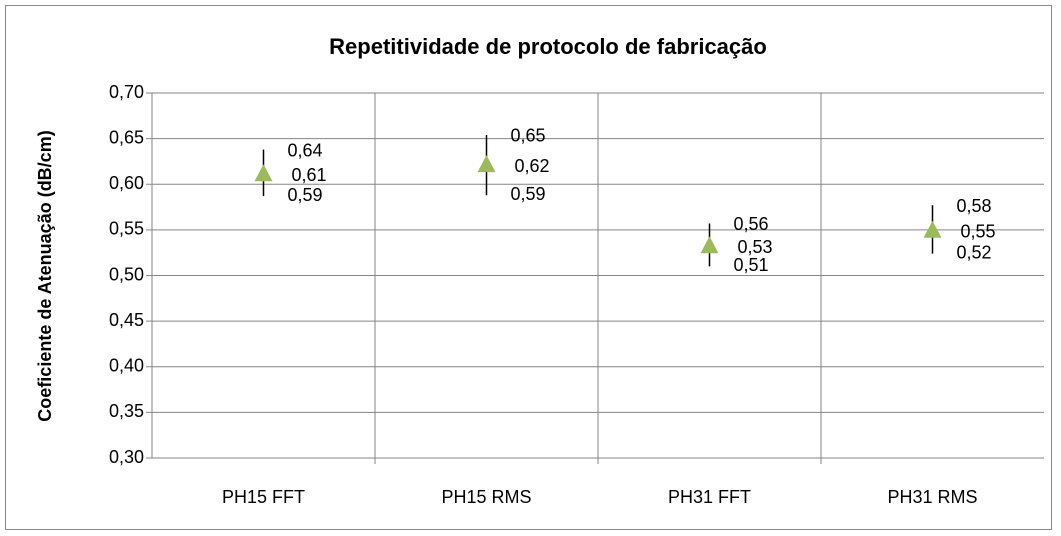 This screenshot has height=536, width=1061. What do you see at coordinates (45, 275) in the screenshot?
I see `y-axis-label: Coeficiente de Atenuação (dB/cm)` at bounding box center [45, 275].